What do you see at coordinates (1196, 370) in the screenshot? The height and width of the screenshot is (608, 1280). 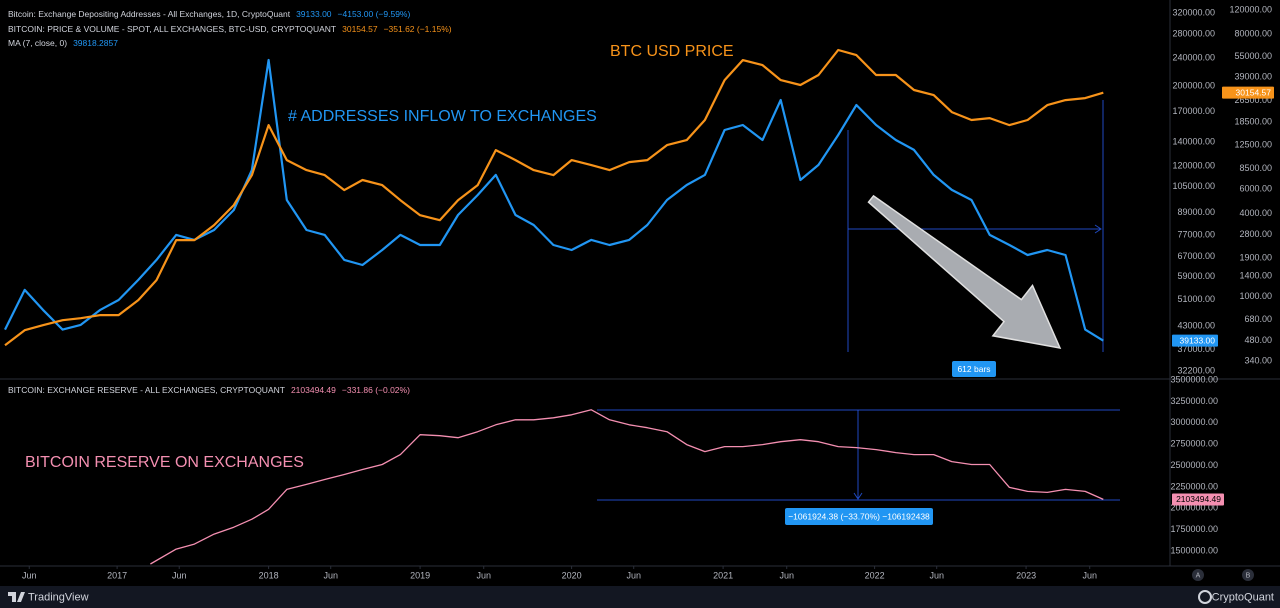 I see `y-tick-label: 32200.00` at bounding box center [1196, 370].